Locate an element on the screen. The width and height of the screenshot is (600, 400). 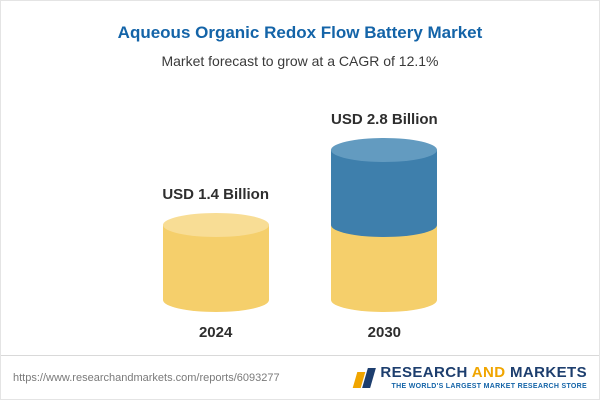
logo-mark-icon is located at coordinates (365, 377).